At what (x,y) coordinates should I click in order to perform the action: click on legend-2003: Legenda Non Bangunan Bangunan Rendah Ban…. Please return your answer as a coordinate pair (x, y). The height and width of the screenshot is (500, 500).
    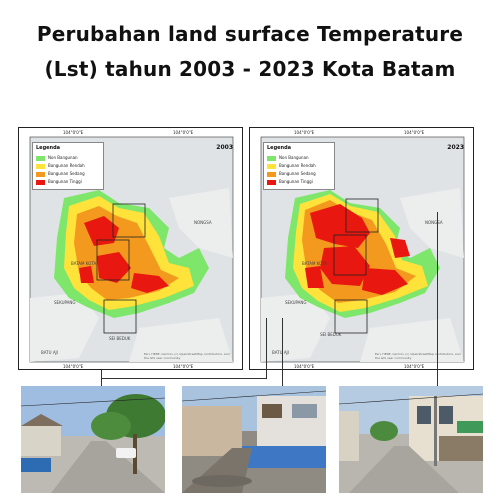
    Looking at the image, I should click on (68, 166).